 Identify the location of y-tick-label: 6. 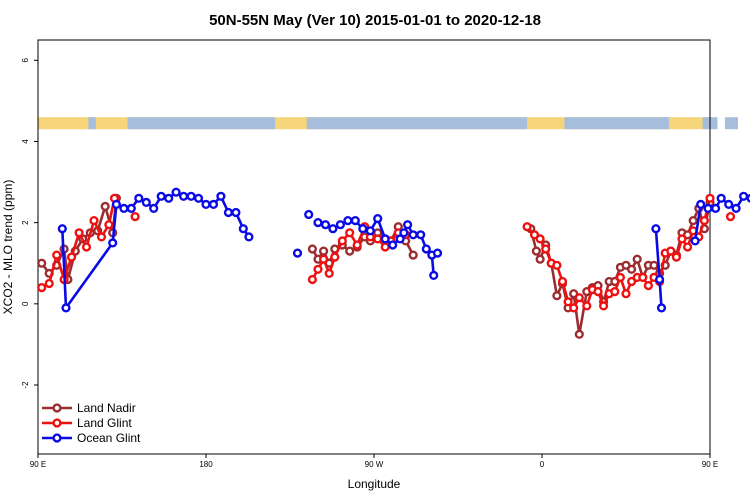
(25, 60).